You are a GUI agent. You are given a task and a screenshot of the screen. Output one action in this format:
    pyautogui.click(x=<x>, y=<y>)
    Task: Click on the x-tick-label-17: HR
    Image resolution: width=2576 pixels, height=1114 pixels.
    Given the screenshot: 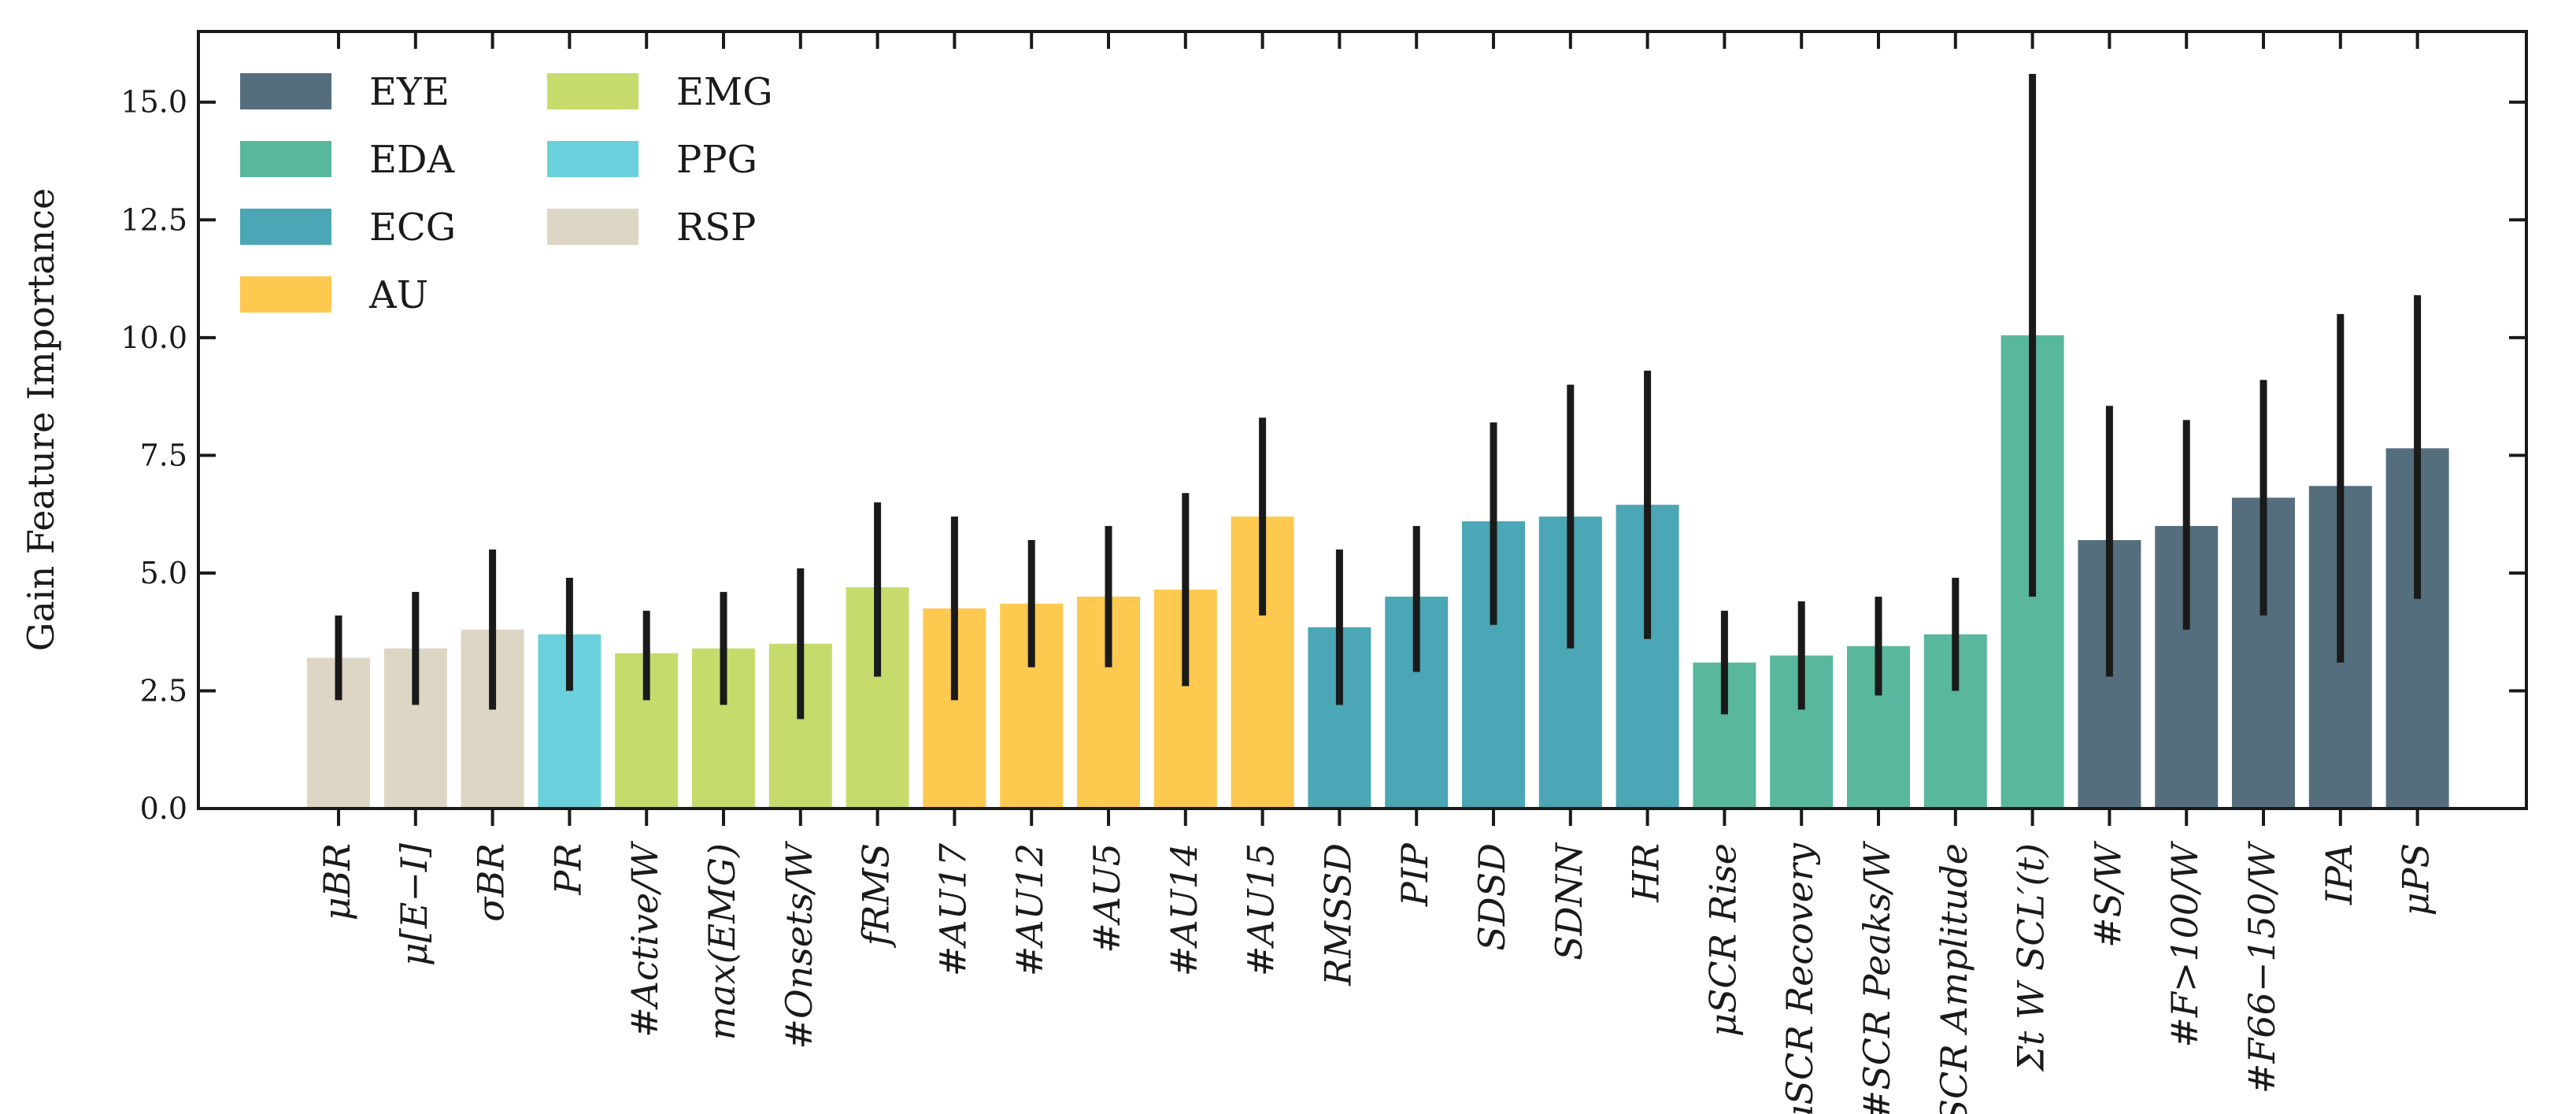 What is the action you would take?
    pyautogui.click(x=1646, y=873)
    